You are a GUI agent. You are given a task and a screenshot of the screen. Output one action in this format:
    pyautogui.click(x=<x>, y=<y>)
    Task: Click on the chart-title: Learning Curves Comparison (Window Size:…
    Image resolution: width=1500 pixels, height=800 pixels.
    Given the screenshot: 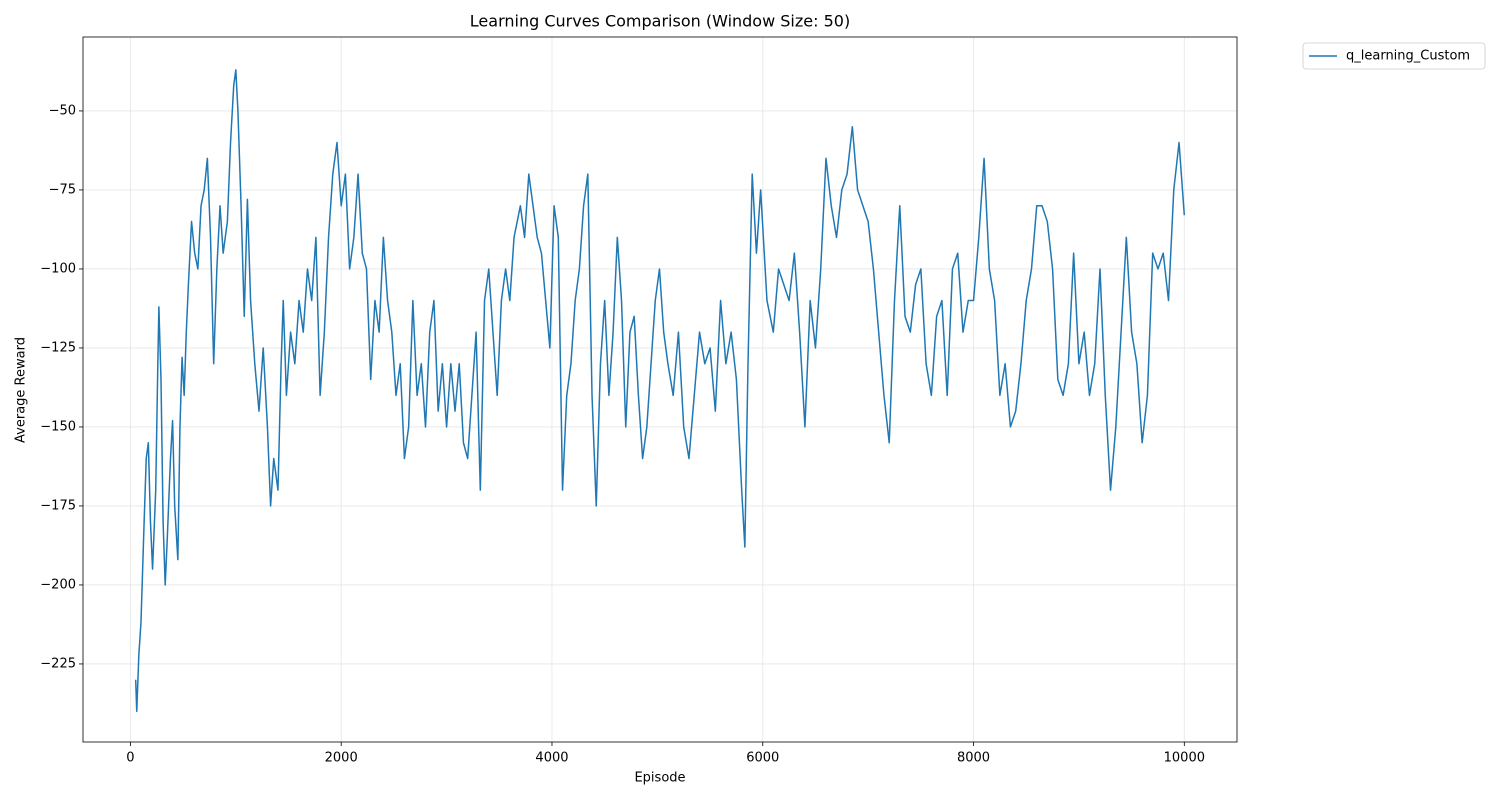 What is the action you would take?
    pyautogui.click(x=660, y=21)
    